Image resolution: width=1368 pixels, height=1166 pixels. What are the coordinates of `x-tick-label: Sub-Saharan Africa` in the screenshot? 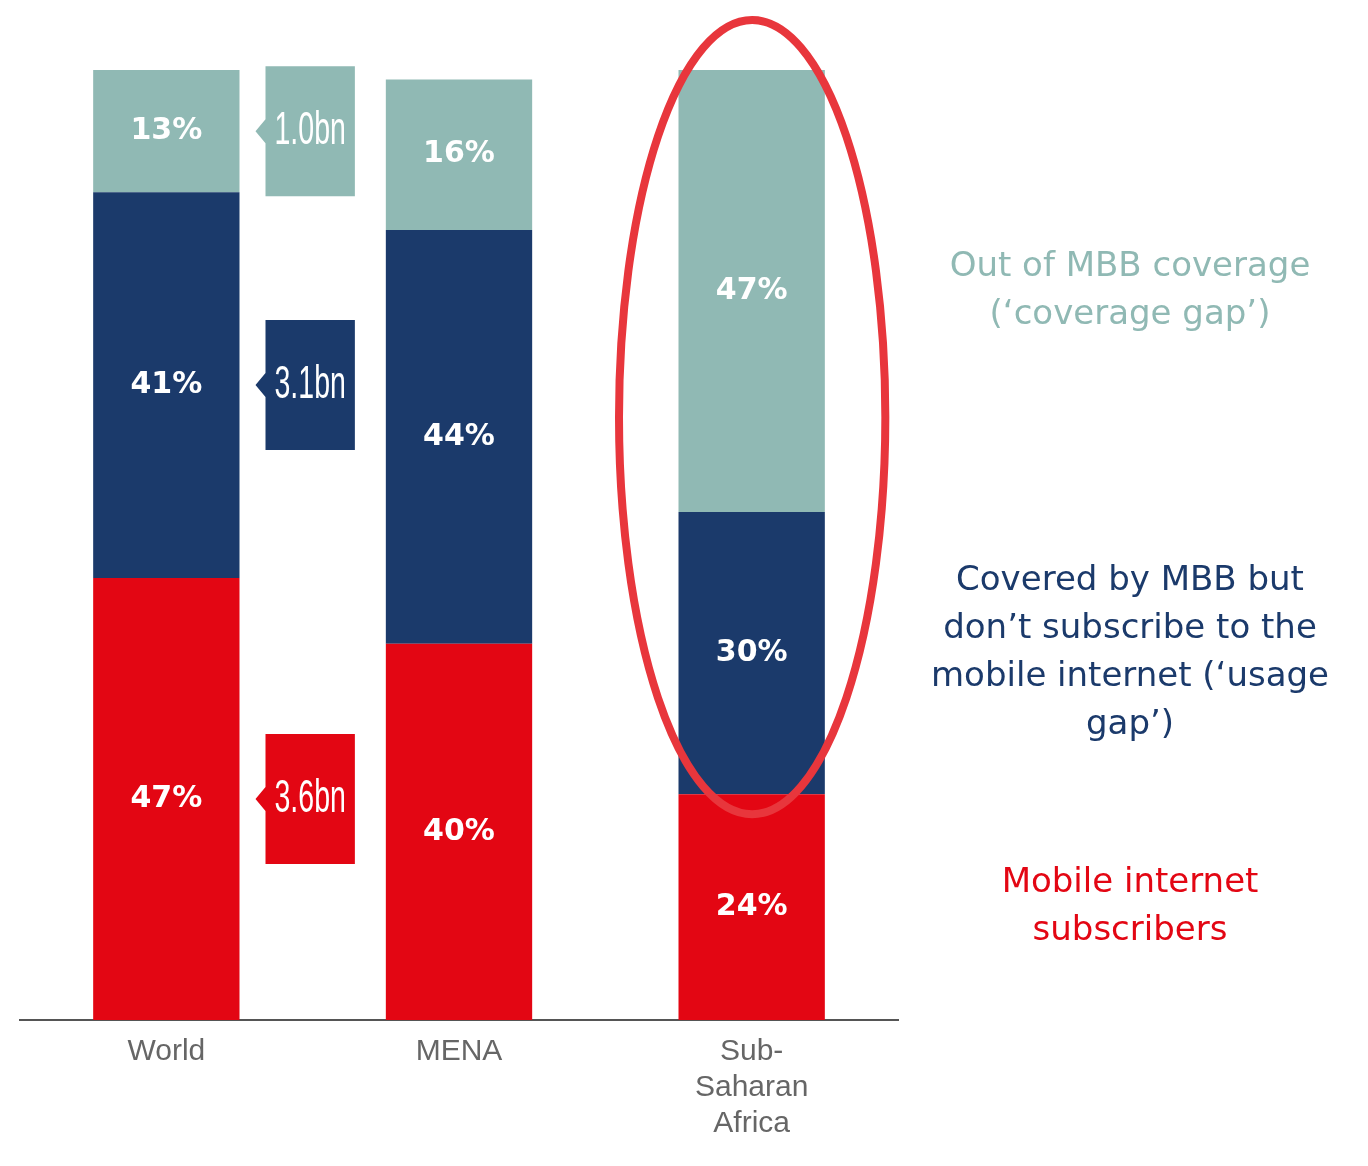 It's located at (751, 1086).